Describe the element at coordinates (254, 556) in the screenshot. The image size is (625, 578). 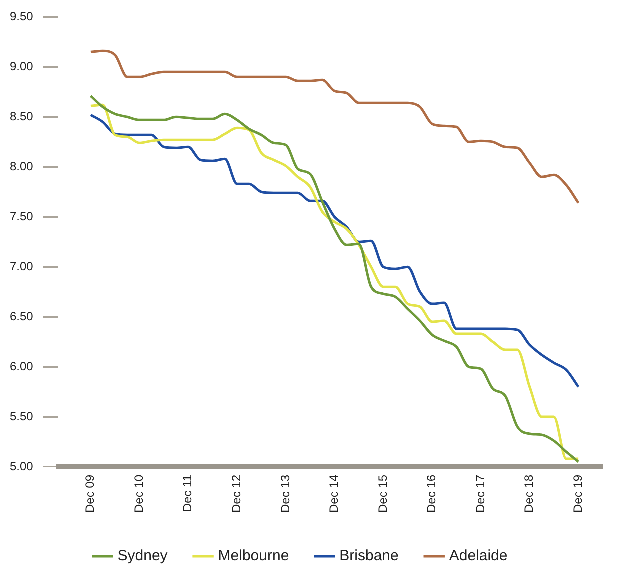
I see `legend-label: Melbourne` at that location.